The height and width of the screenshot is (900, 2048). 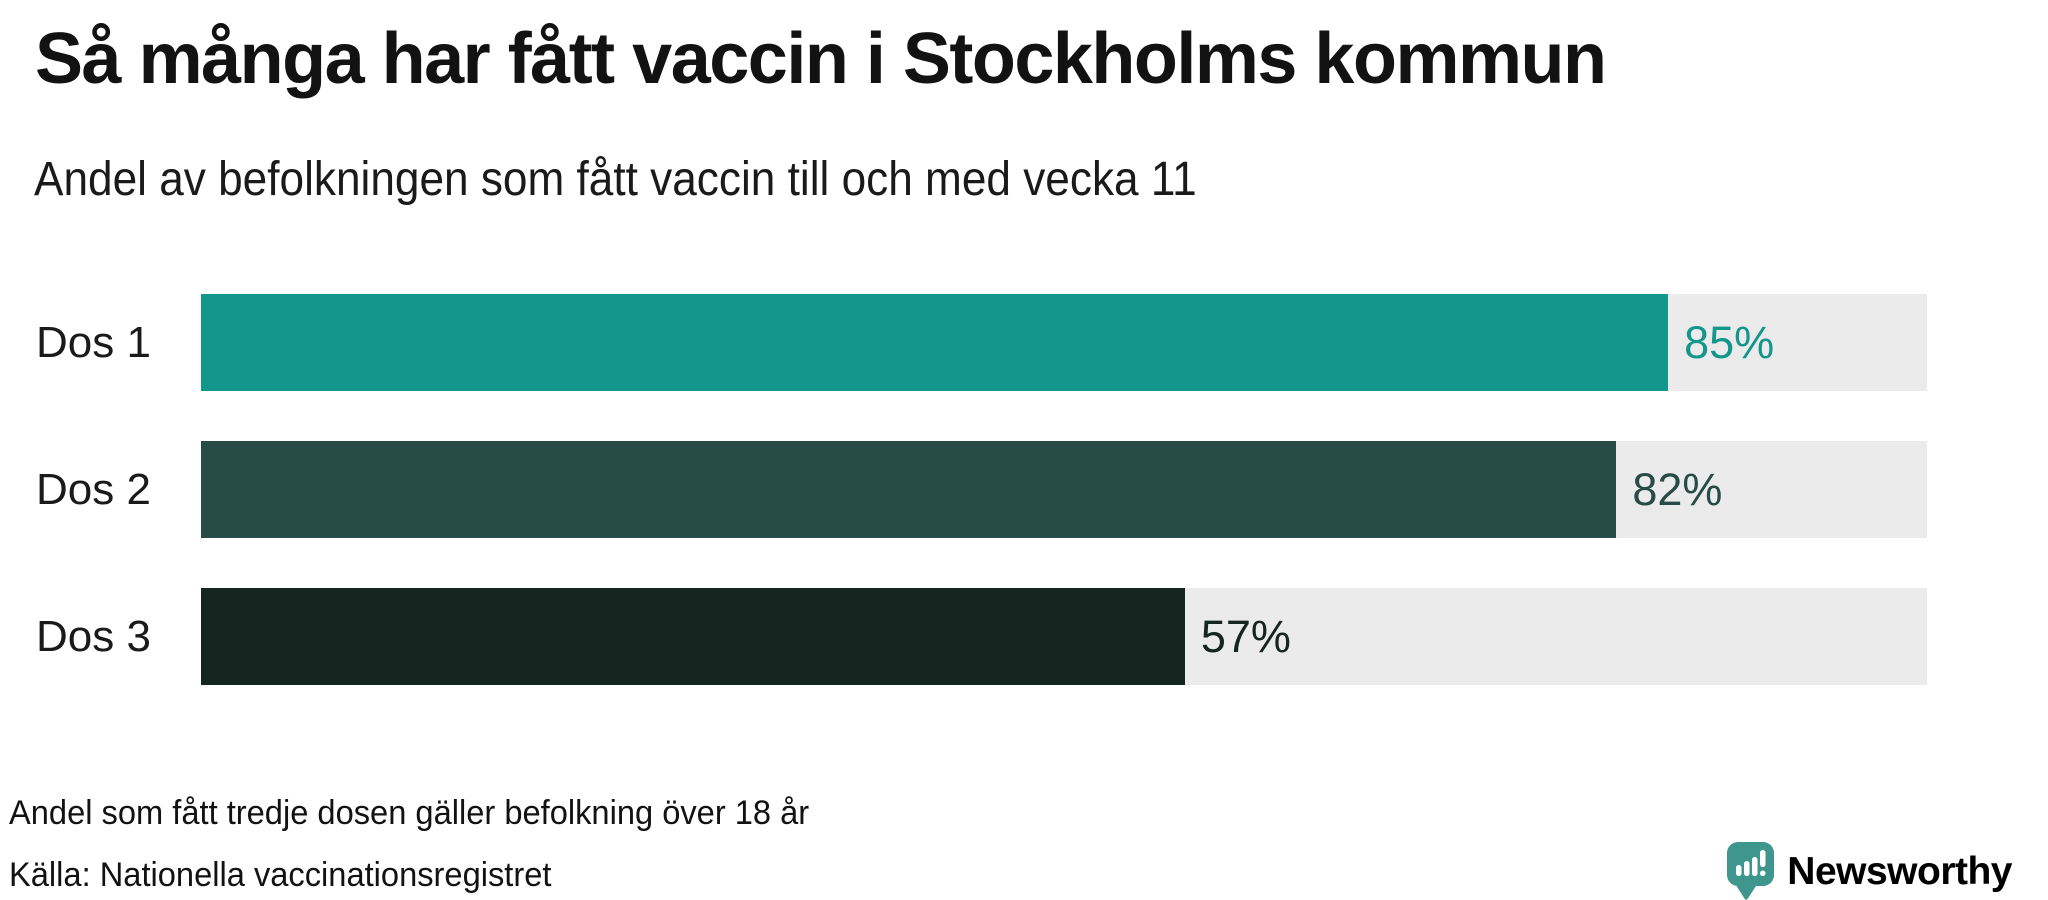 I want to click on chart-source: Källa: Nationella vaccinationsregistret, so click(x=280, y=875).